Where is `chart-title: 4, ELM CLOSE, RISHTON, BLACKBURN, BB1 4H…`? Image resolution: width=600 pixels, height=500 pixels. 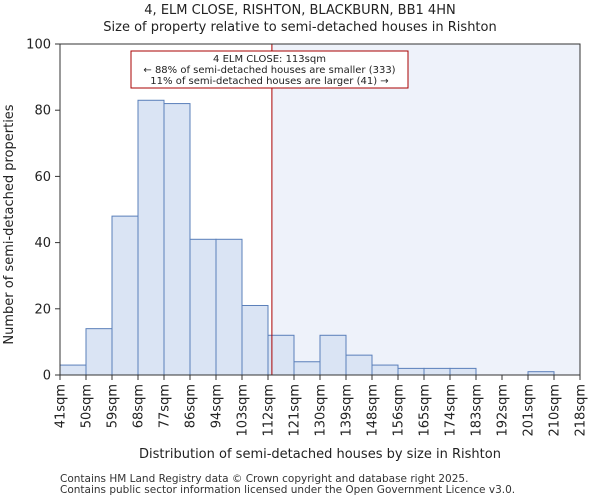 chart-title: 4, ELM CLOSE, RISHTON, BLACKBURN, BB1 4H… is located at coordinates (300, 10).